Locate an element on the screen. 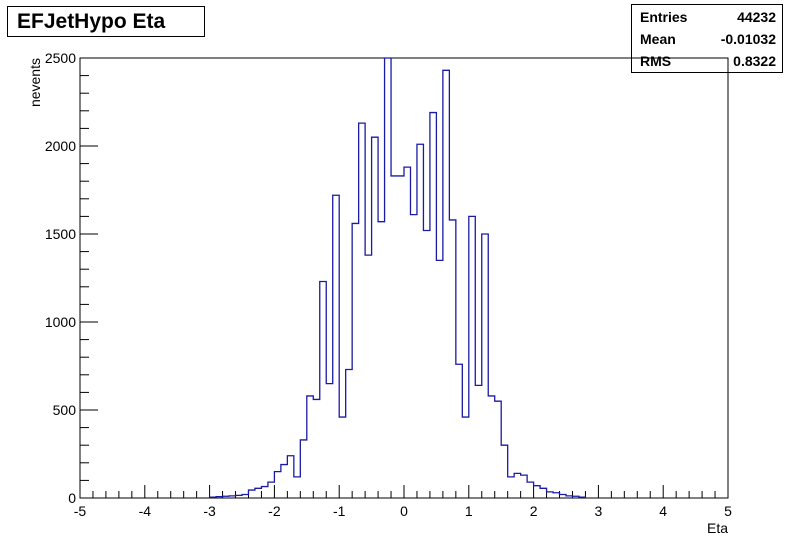 The image size is (788, 537). y-axis-label: nevents is located at coordinates (35, 82).